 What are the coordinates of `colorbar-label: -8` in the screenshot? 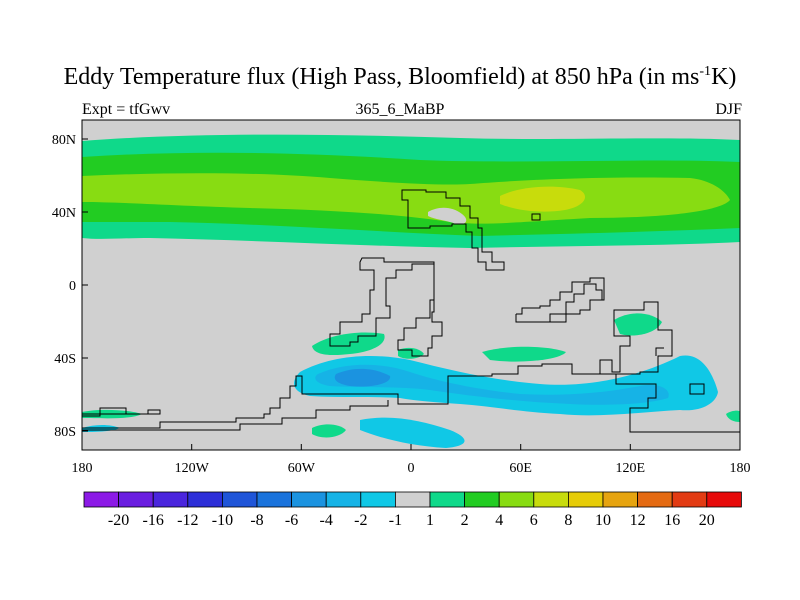 It's located at (256, 520).